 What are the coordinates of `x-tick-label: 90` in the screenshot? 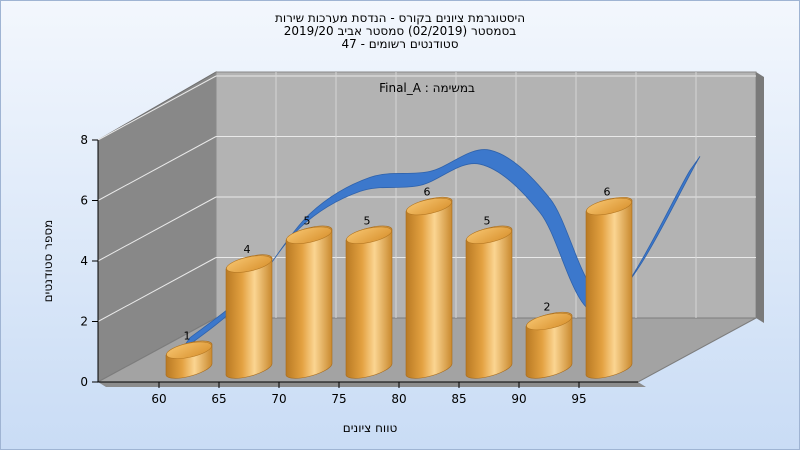 It's located at (518, 399).